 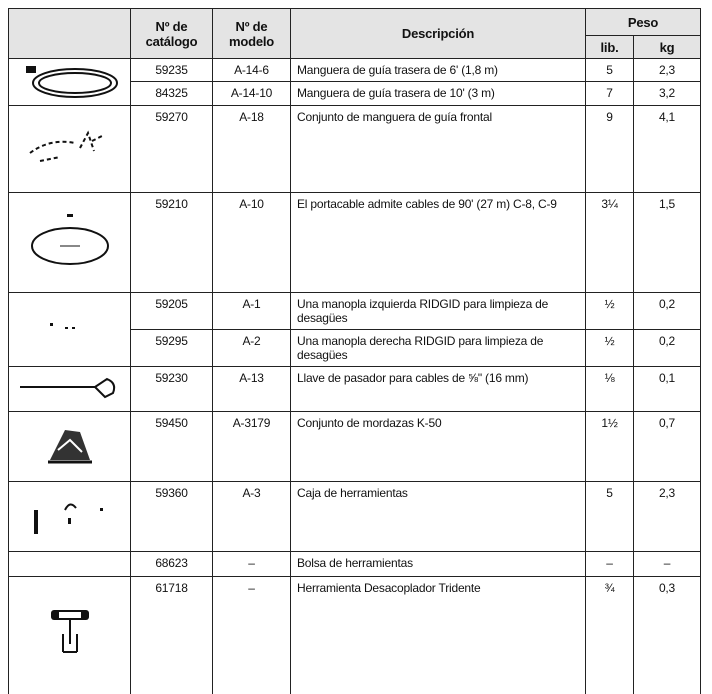 What do you see at coordinates (171, 564) in the screenshot?
I see `catalog-number: 68623` at bounding box center [171, 564].